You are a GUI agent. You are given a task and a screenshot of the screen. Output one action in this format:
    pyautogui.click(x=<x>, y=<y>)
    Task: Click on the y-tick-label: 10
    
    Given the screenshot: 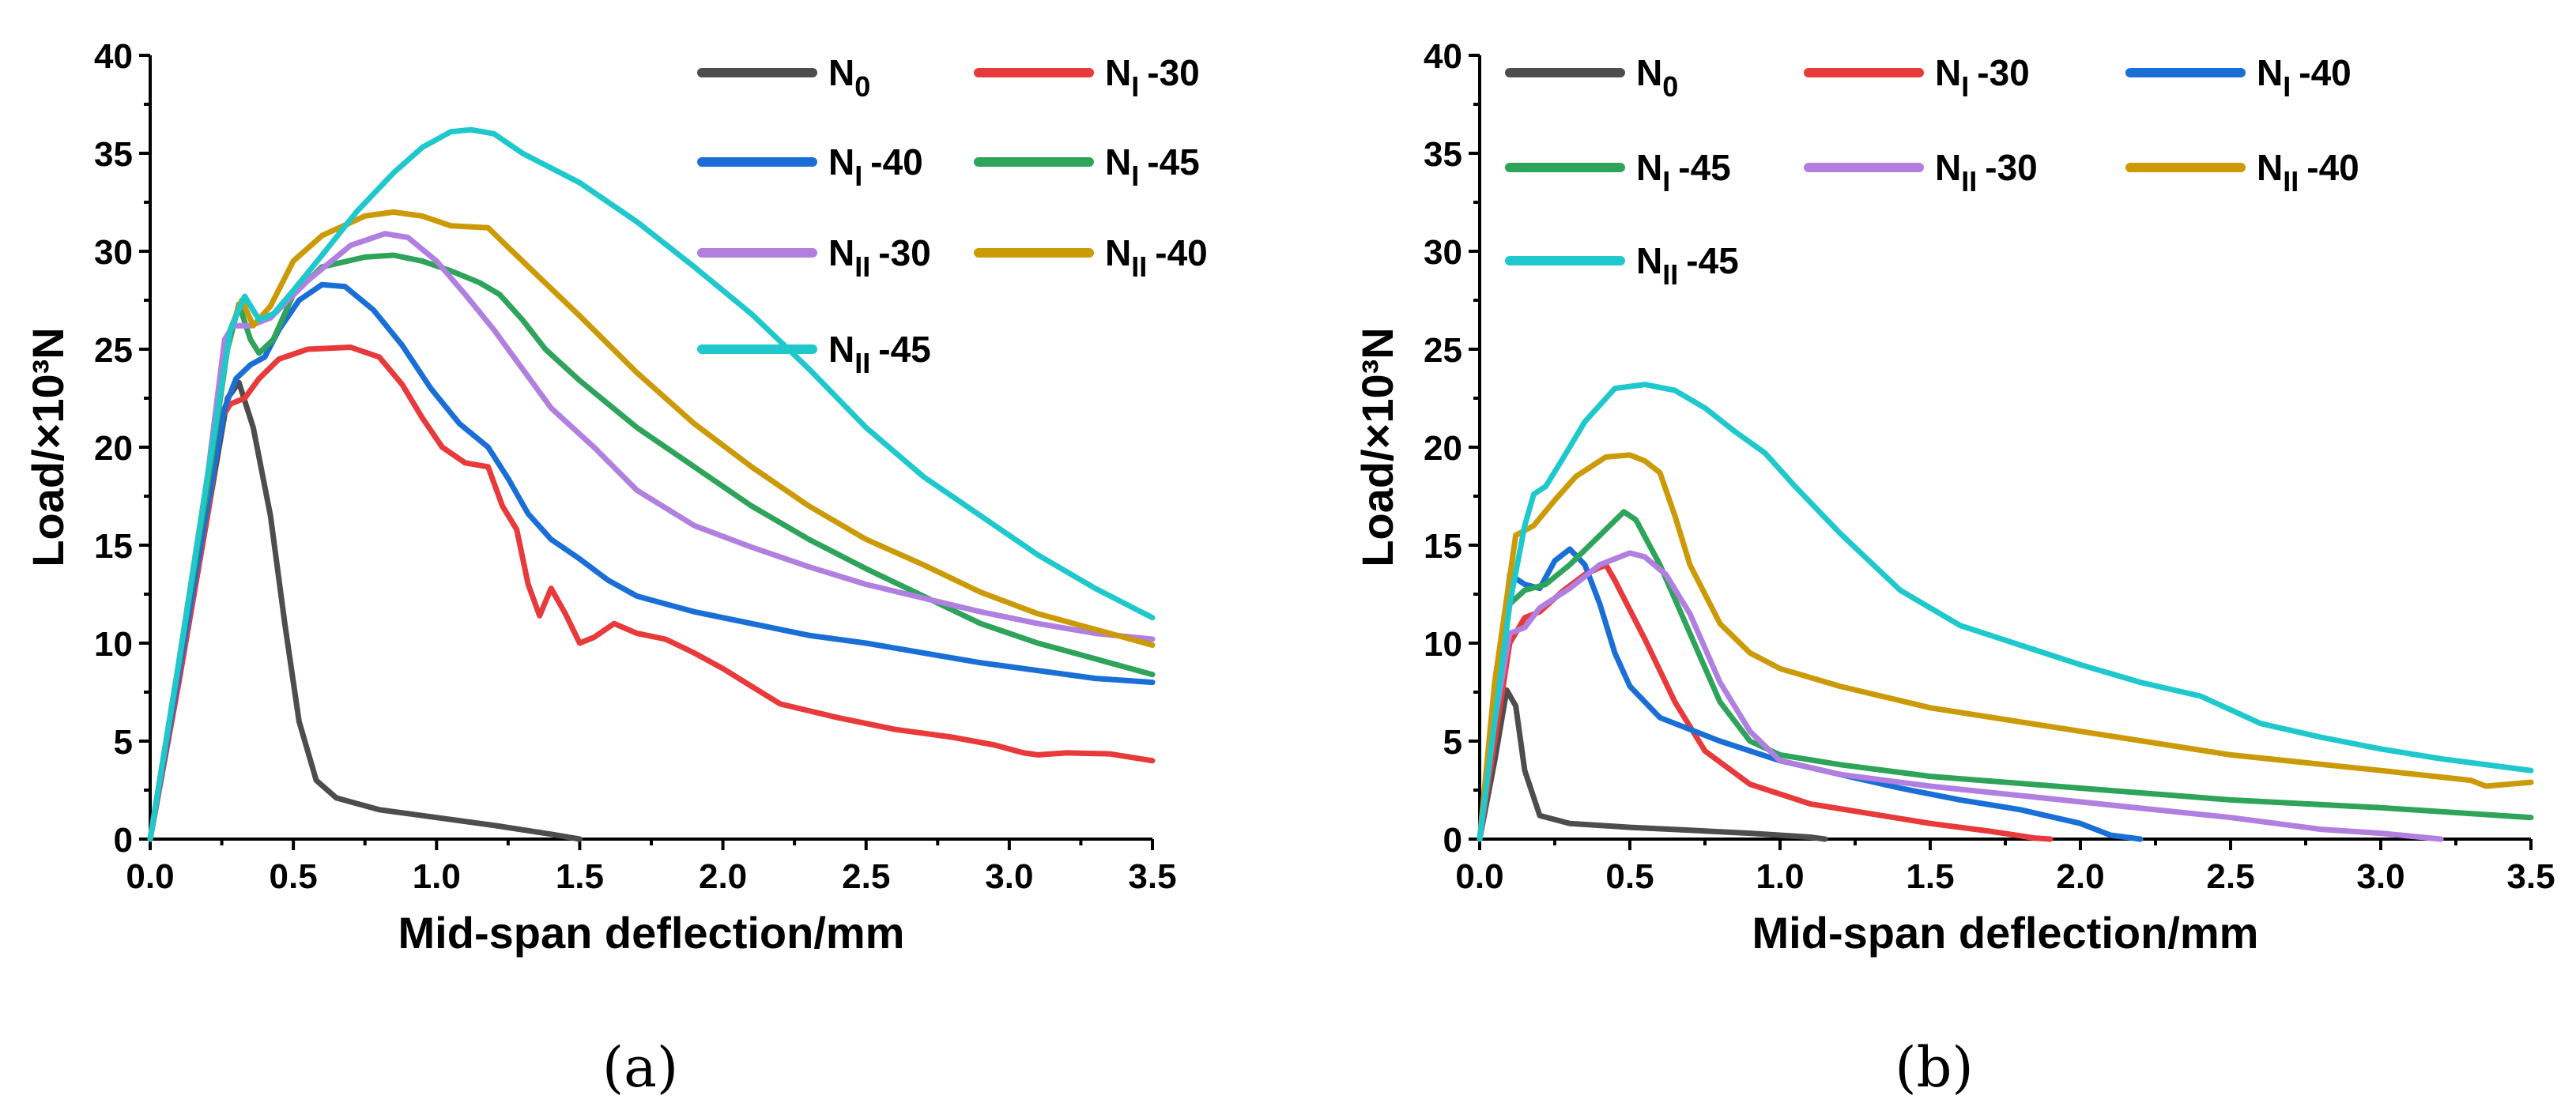 What is the action you would take?
    pyautogui.click(x=1443, y=644)
    